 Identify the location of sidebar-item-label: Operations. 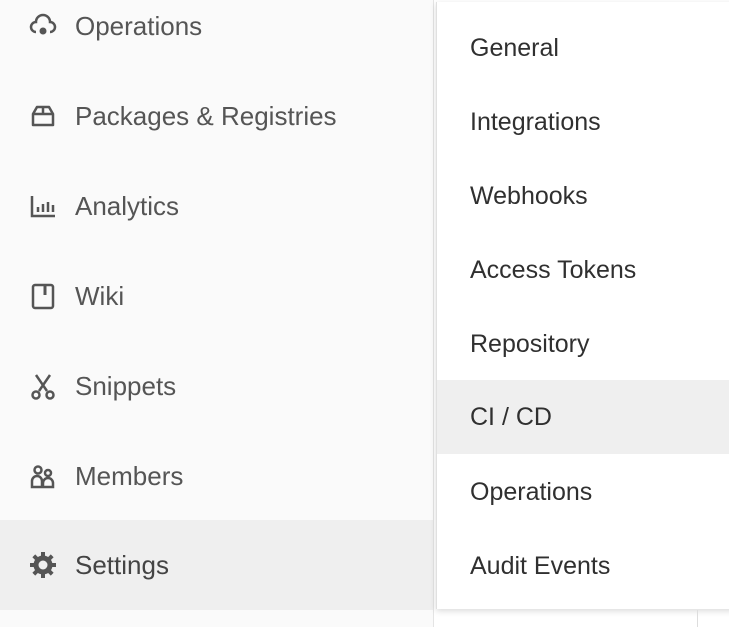
(139, 25).